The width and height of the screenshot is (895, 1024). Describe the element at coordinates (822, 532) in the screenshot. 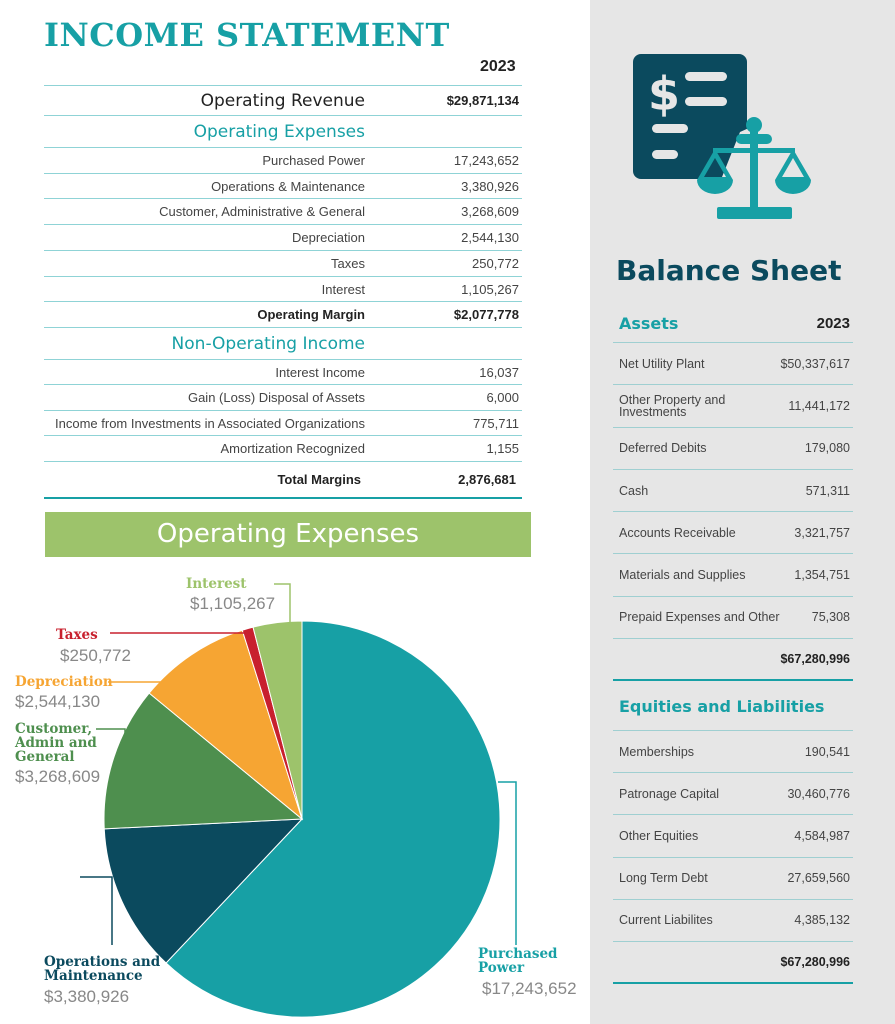

I see `row-value: 3,321,757` at that location.